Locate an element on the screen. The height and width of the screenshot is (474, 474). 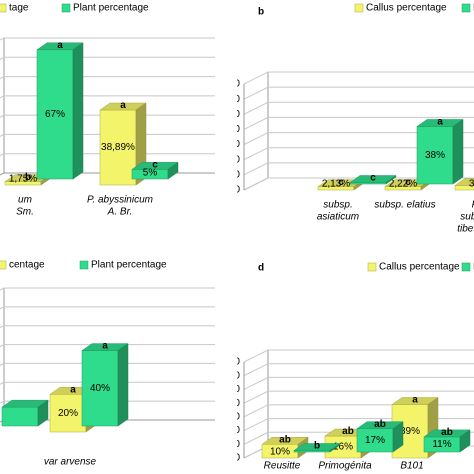
value-label: 1,75% is located at coordinates (23, 179).